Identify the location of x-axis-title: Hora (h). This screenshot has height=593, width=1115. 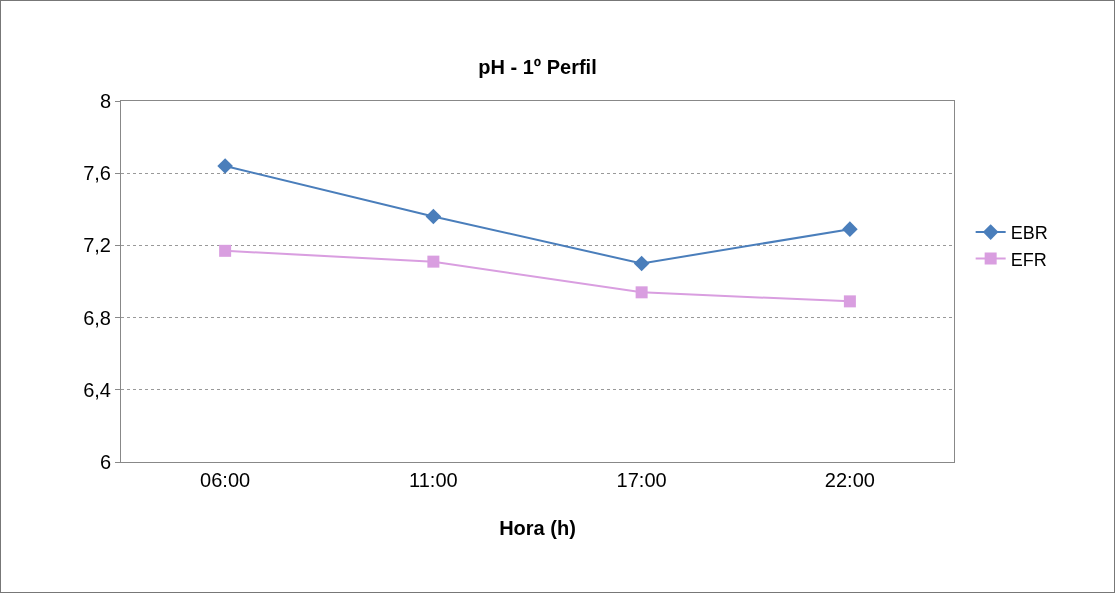
(537, 527).